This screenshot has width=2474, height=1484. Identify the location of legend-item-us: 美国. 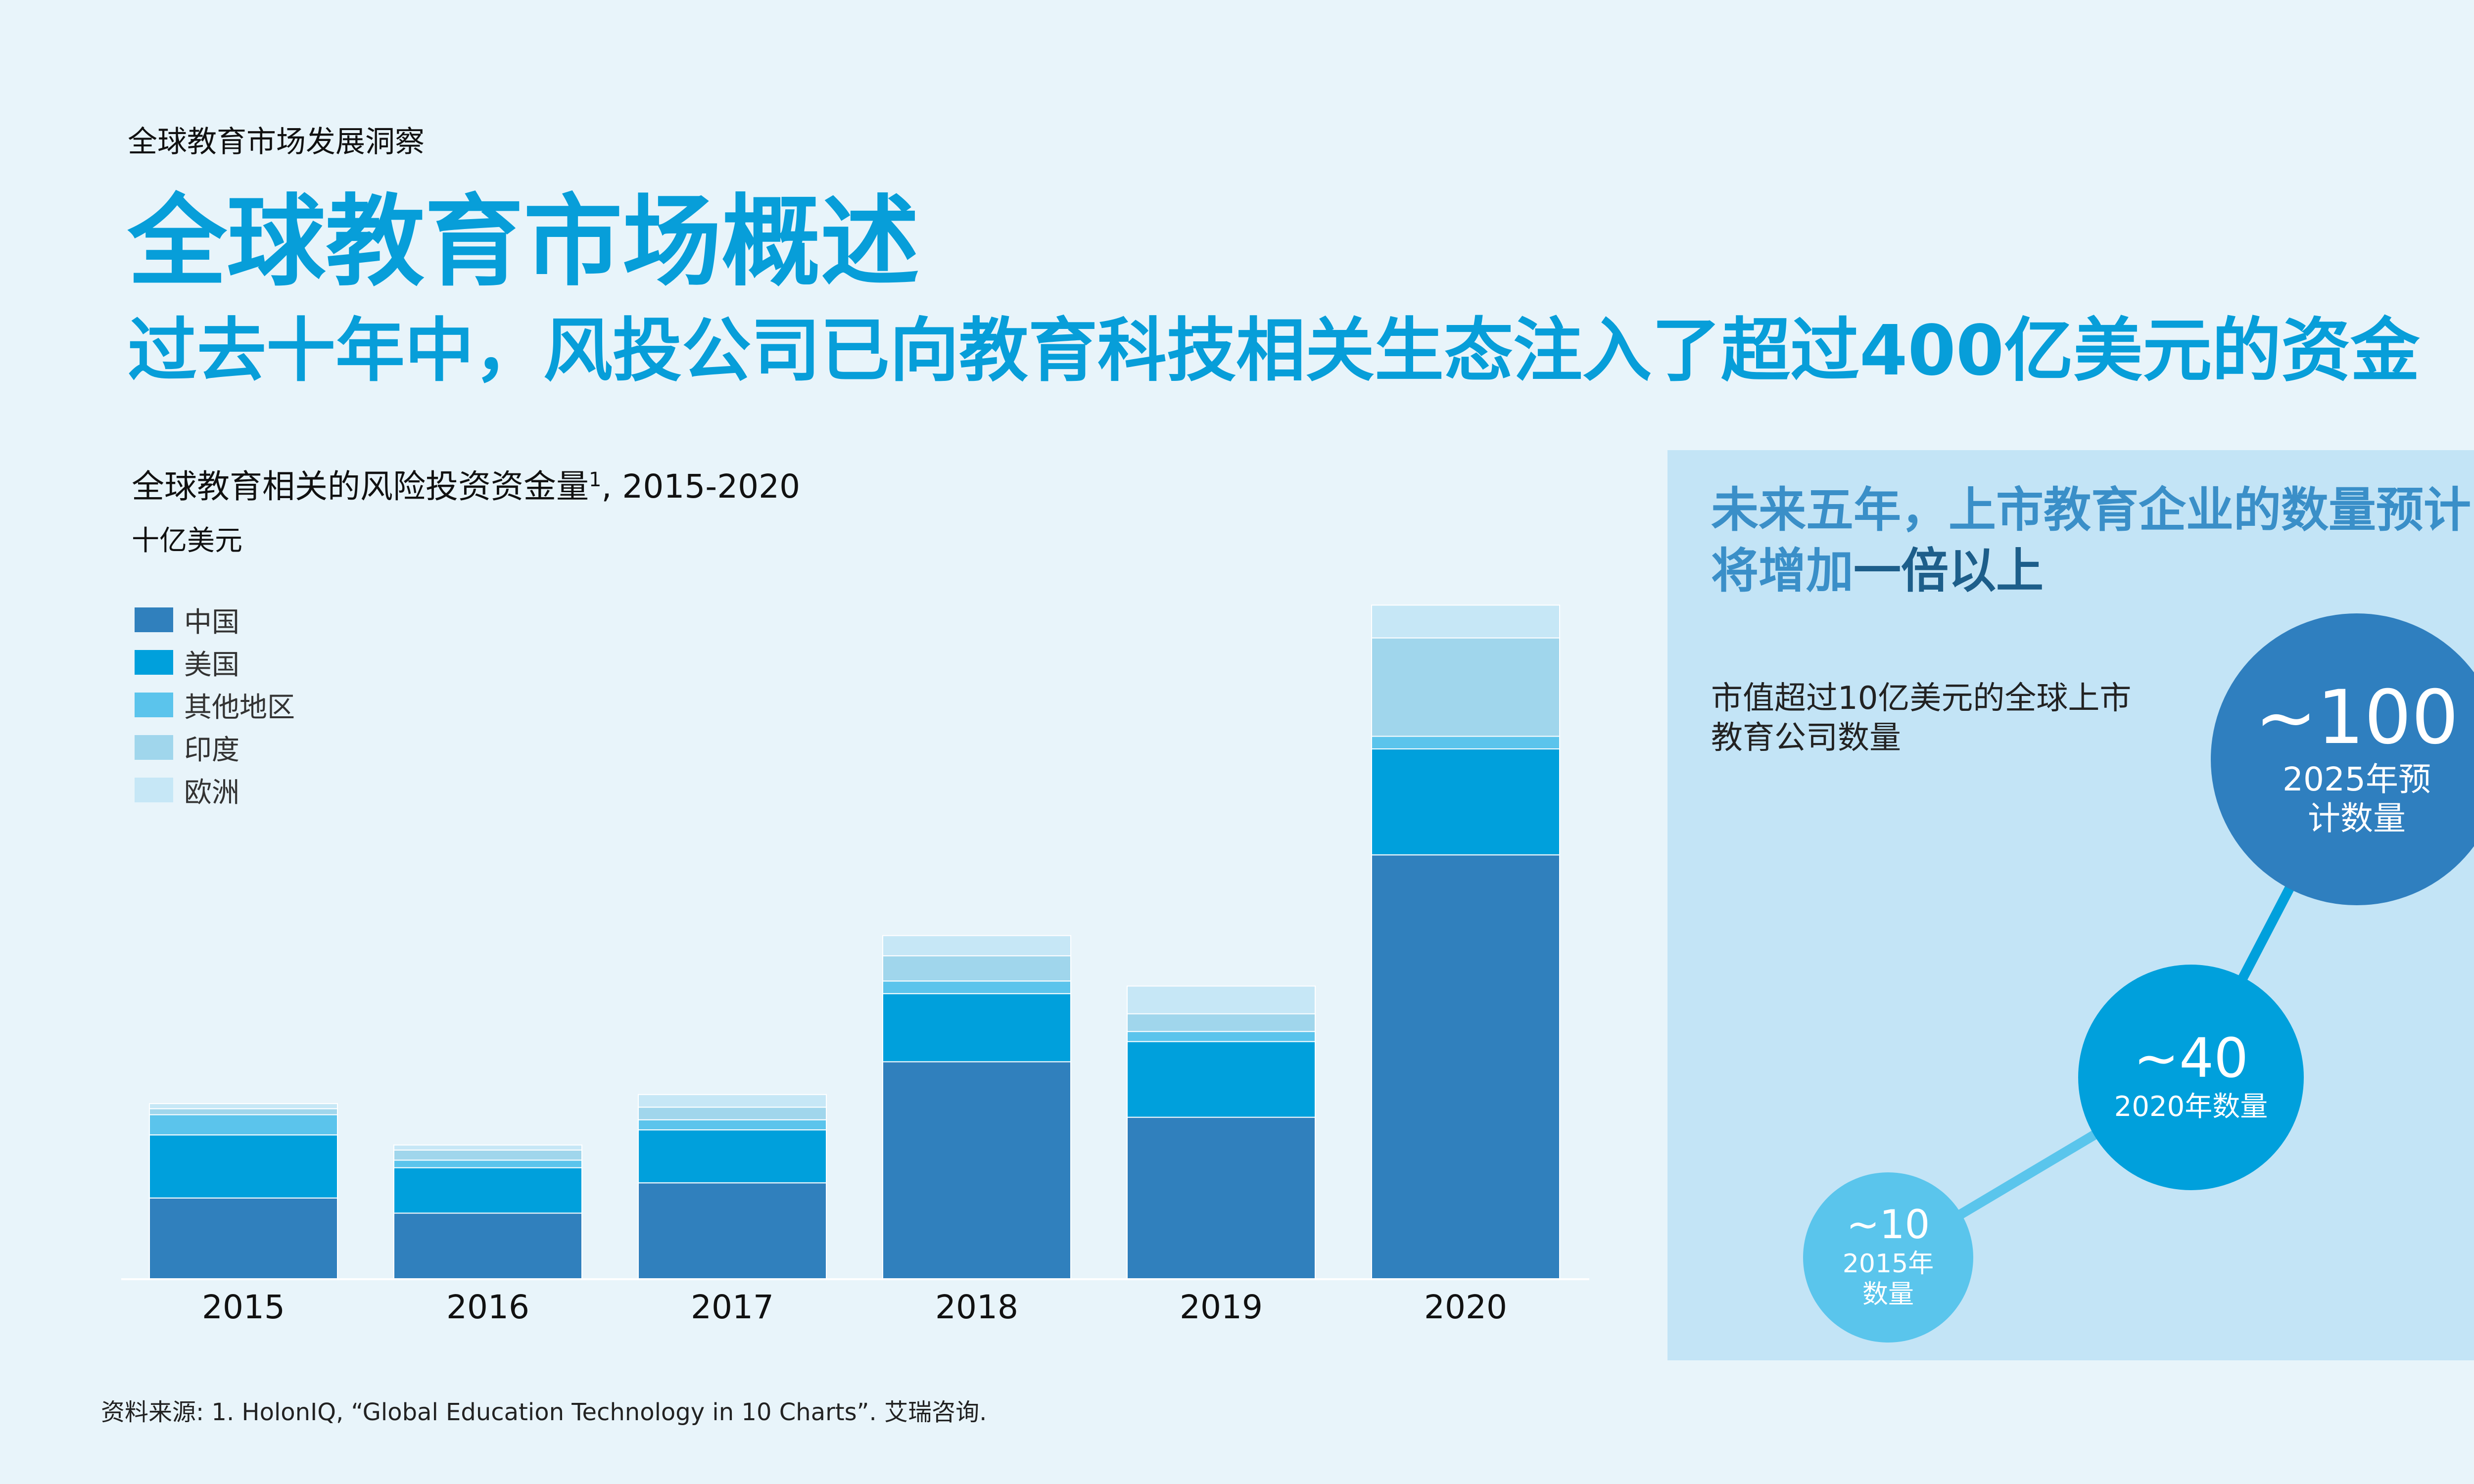
(215, 662).